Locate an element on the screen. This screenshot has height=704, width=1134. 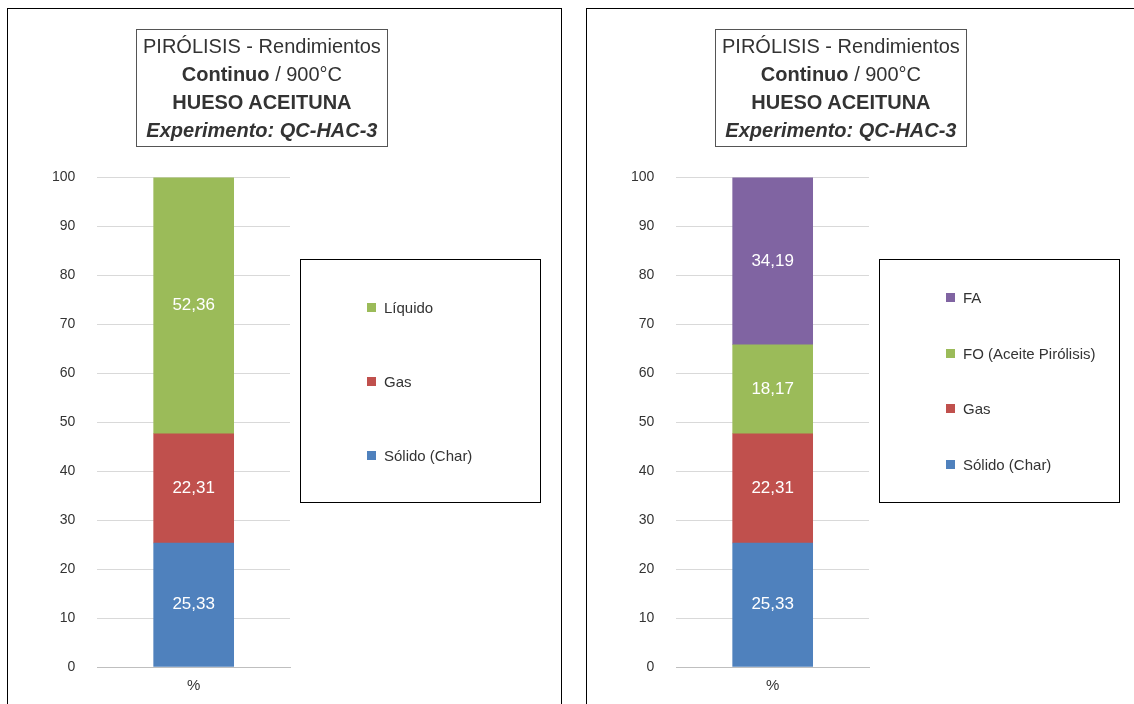
data-label: 18,17 is located at coordinates (772, 388).